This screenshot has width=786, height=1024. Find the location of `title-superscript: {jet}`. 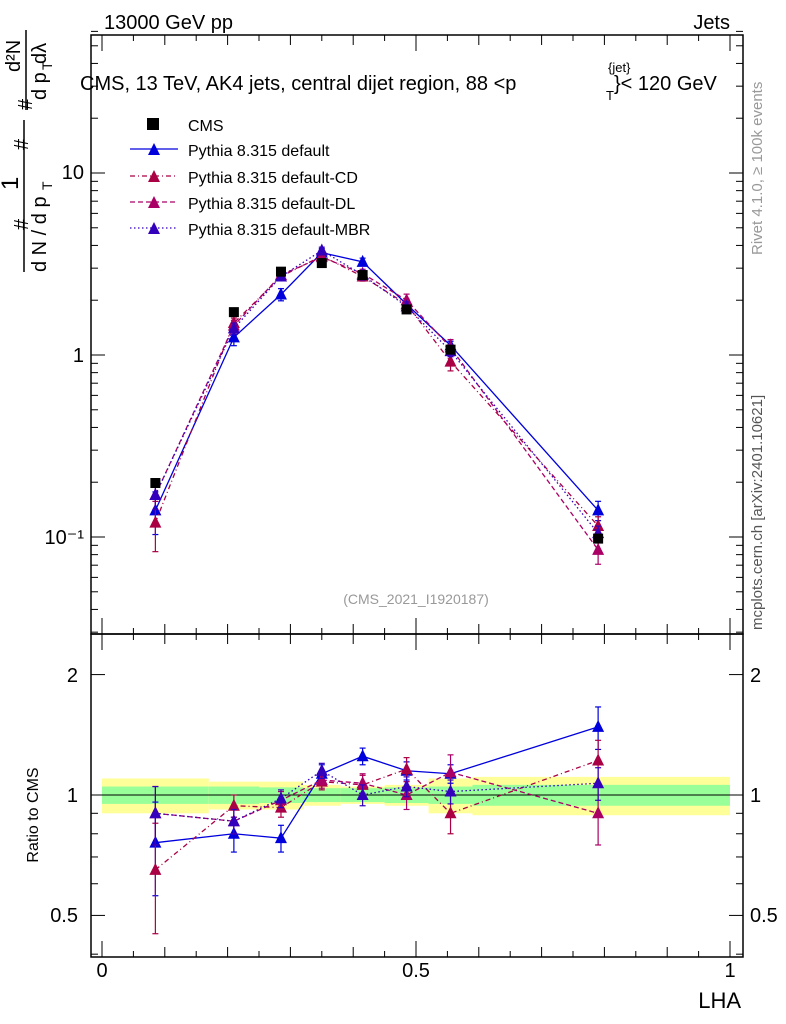

title-superscript: {jet} is located at coordinates (619, 67).